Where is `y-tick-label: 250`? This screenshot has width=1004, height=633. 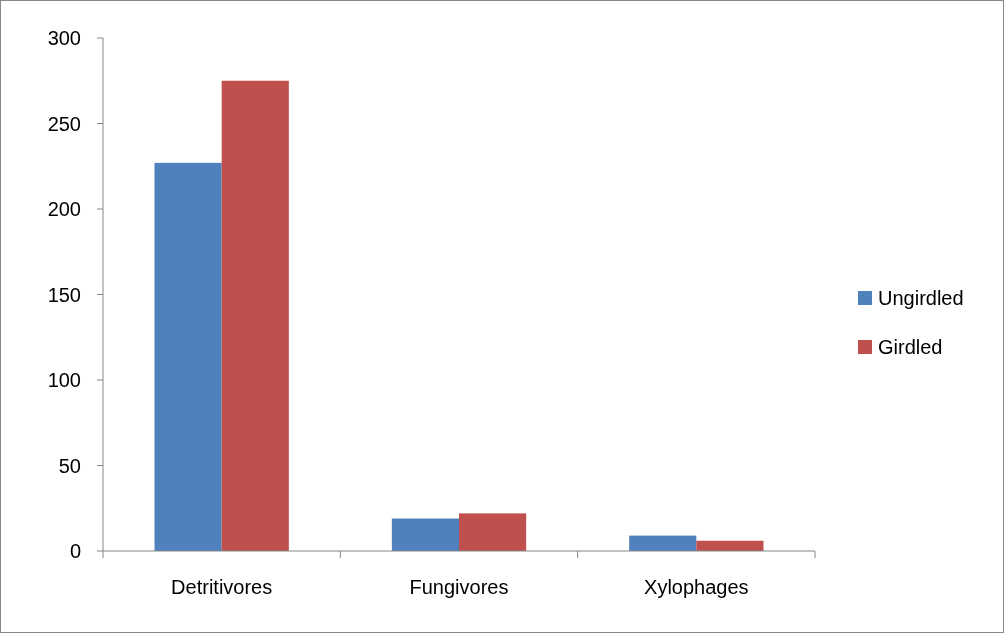
y-tick-label: 250 is located at coordinates (64, 123).